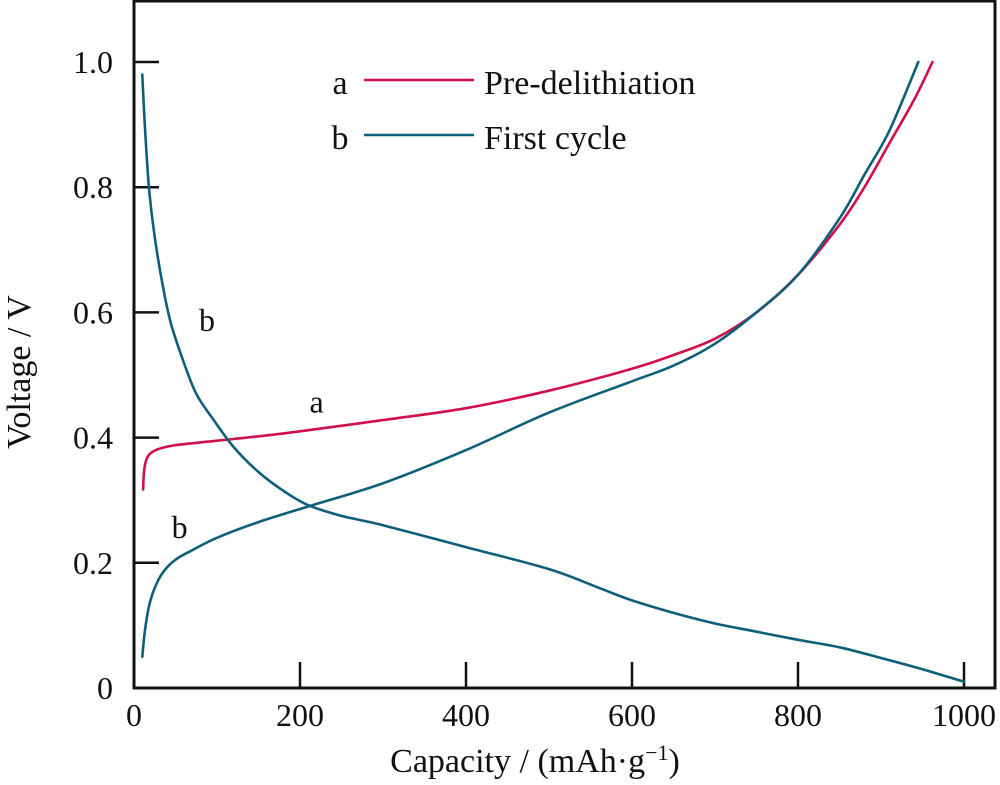 The width and height of the screenshot is (1000, 785). What do you see at coordinates (590, 83) in the screenshot?
I see `legend-label-a: Pre-delithiation` at bounding box center [590, 83].